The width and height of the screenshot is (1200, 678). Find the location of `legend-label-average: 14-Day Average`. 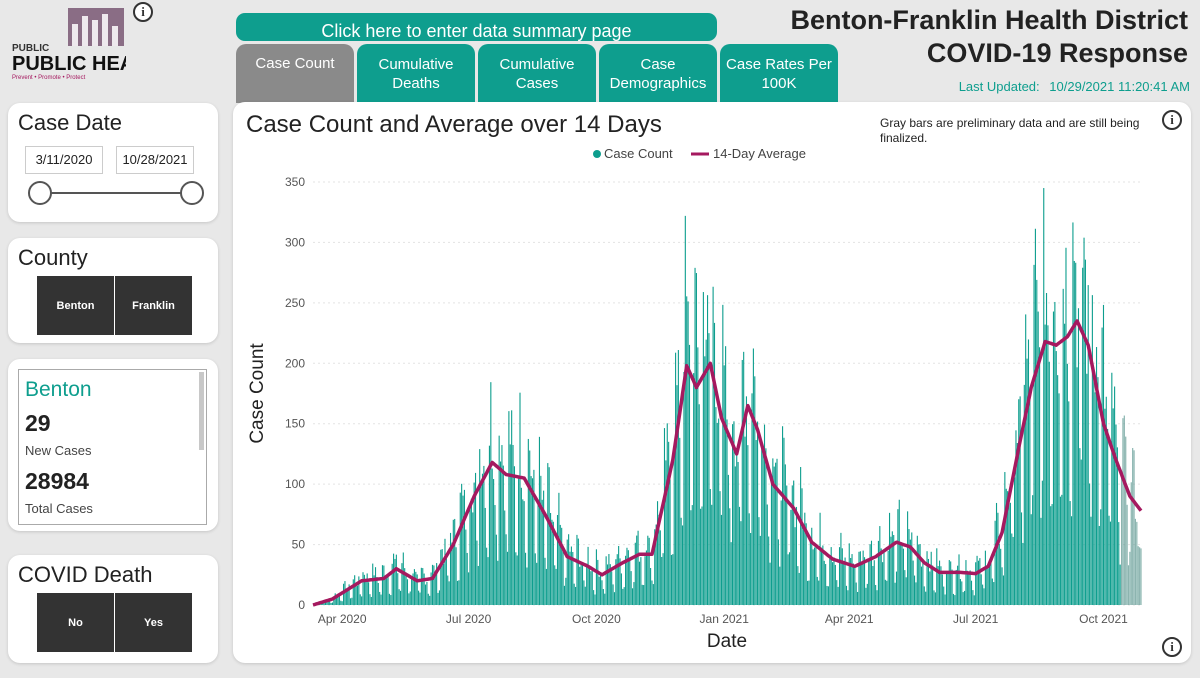

legend-label-average: 14-Day Average is located at coordinates (759, 153).